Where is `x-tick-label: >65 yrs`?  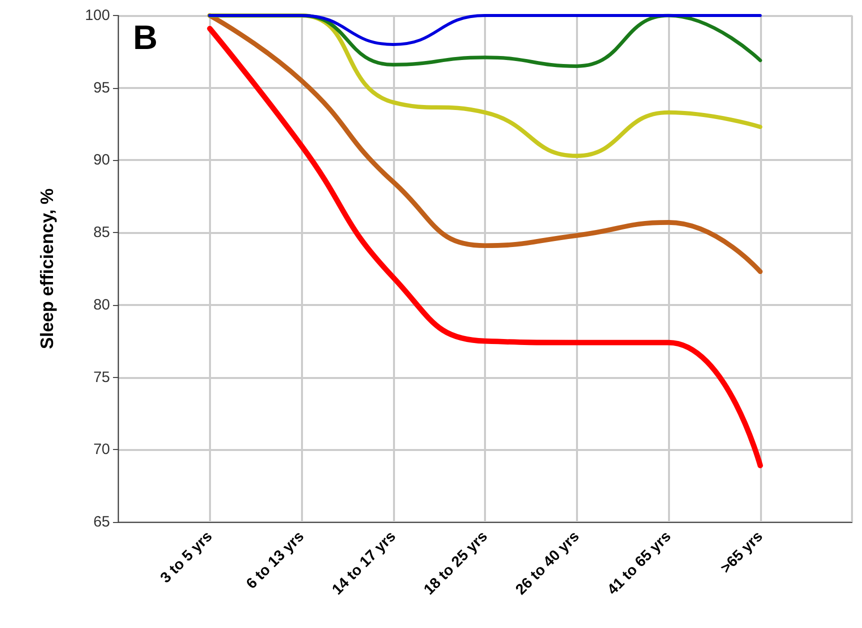
x-tick-label: >65 yrs is located at coordinates (741, 552).